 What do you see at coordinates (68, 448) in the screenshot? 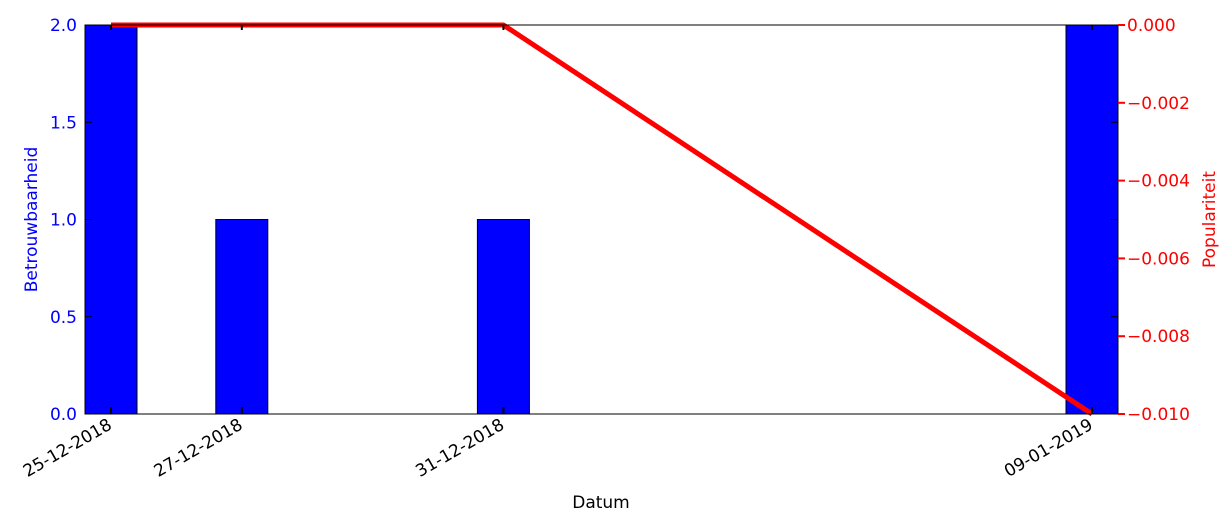
I see `x-tick-label: 25-12-2018` at bounding box center [68, 448].